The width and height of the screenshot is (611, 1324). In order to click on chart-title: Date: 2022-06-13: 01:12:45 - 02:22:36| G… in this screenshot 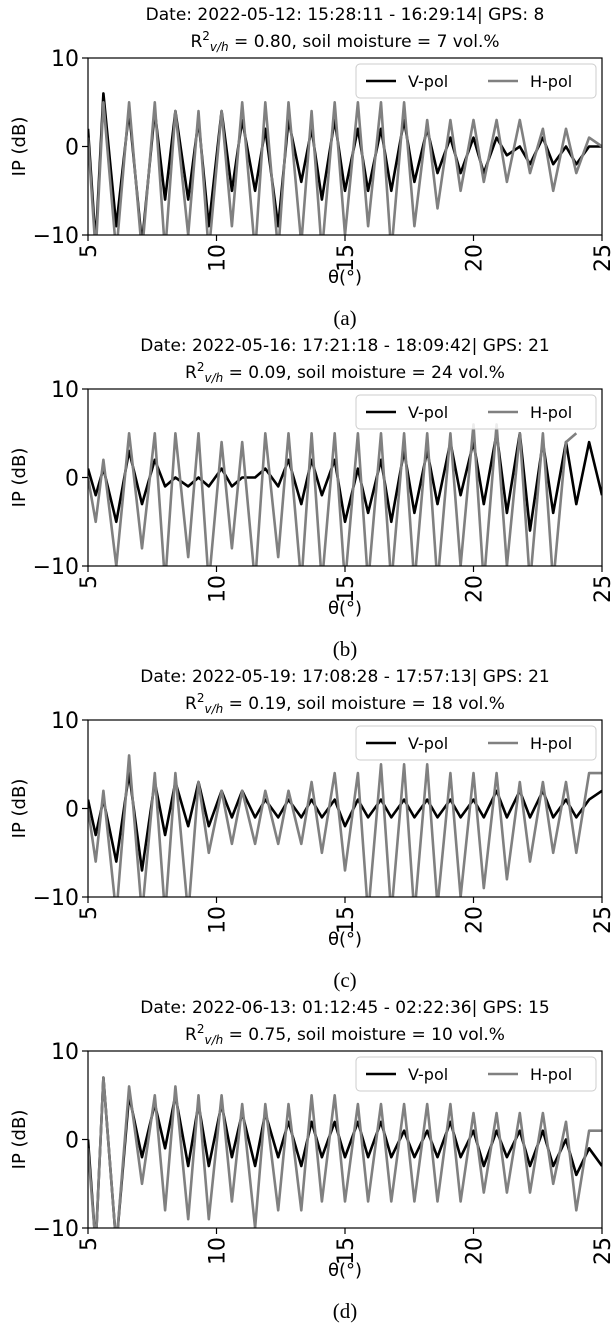, I will do `click(344, 1008)`.